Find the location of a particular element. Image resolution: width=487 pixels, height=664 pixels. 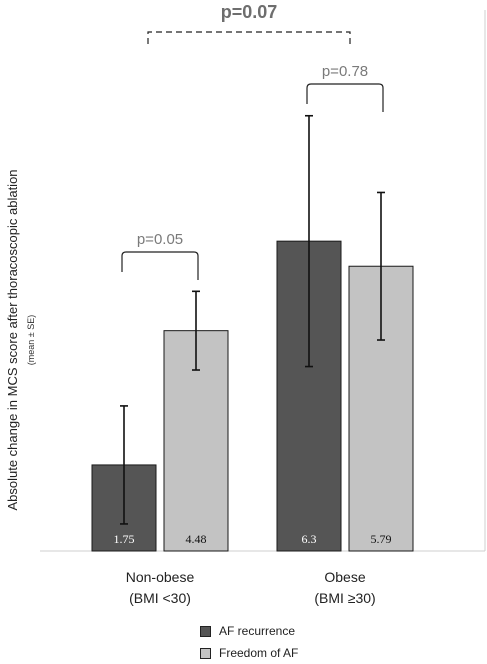

legend-label-af-recurrence: AF recurrence is located at coordinates (257, 631).